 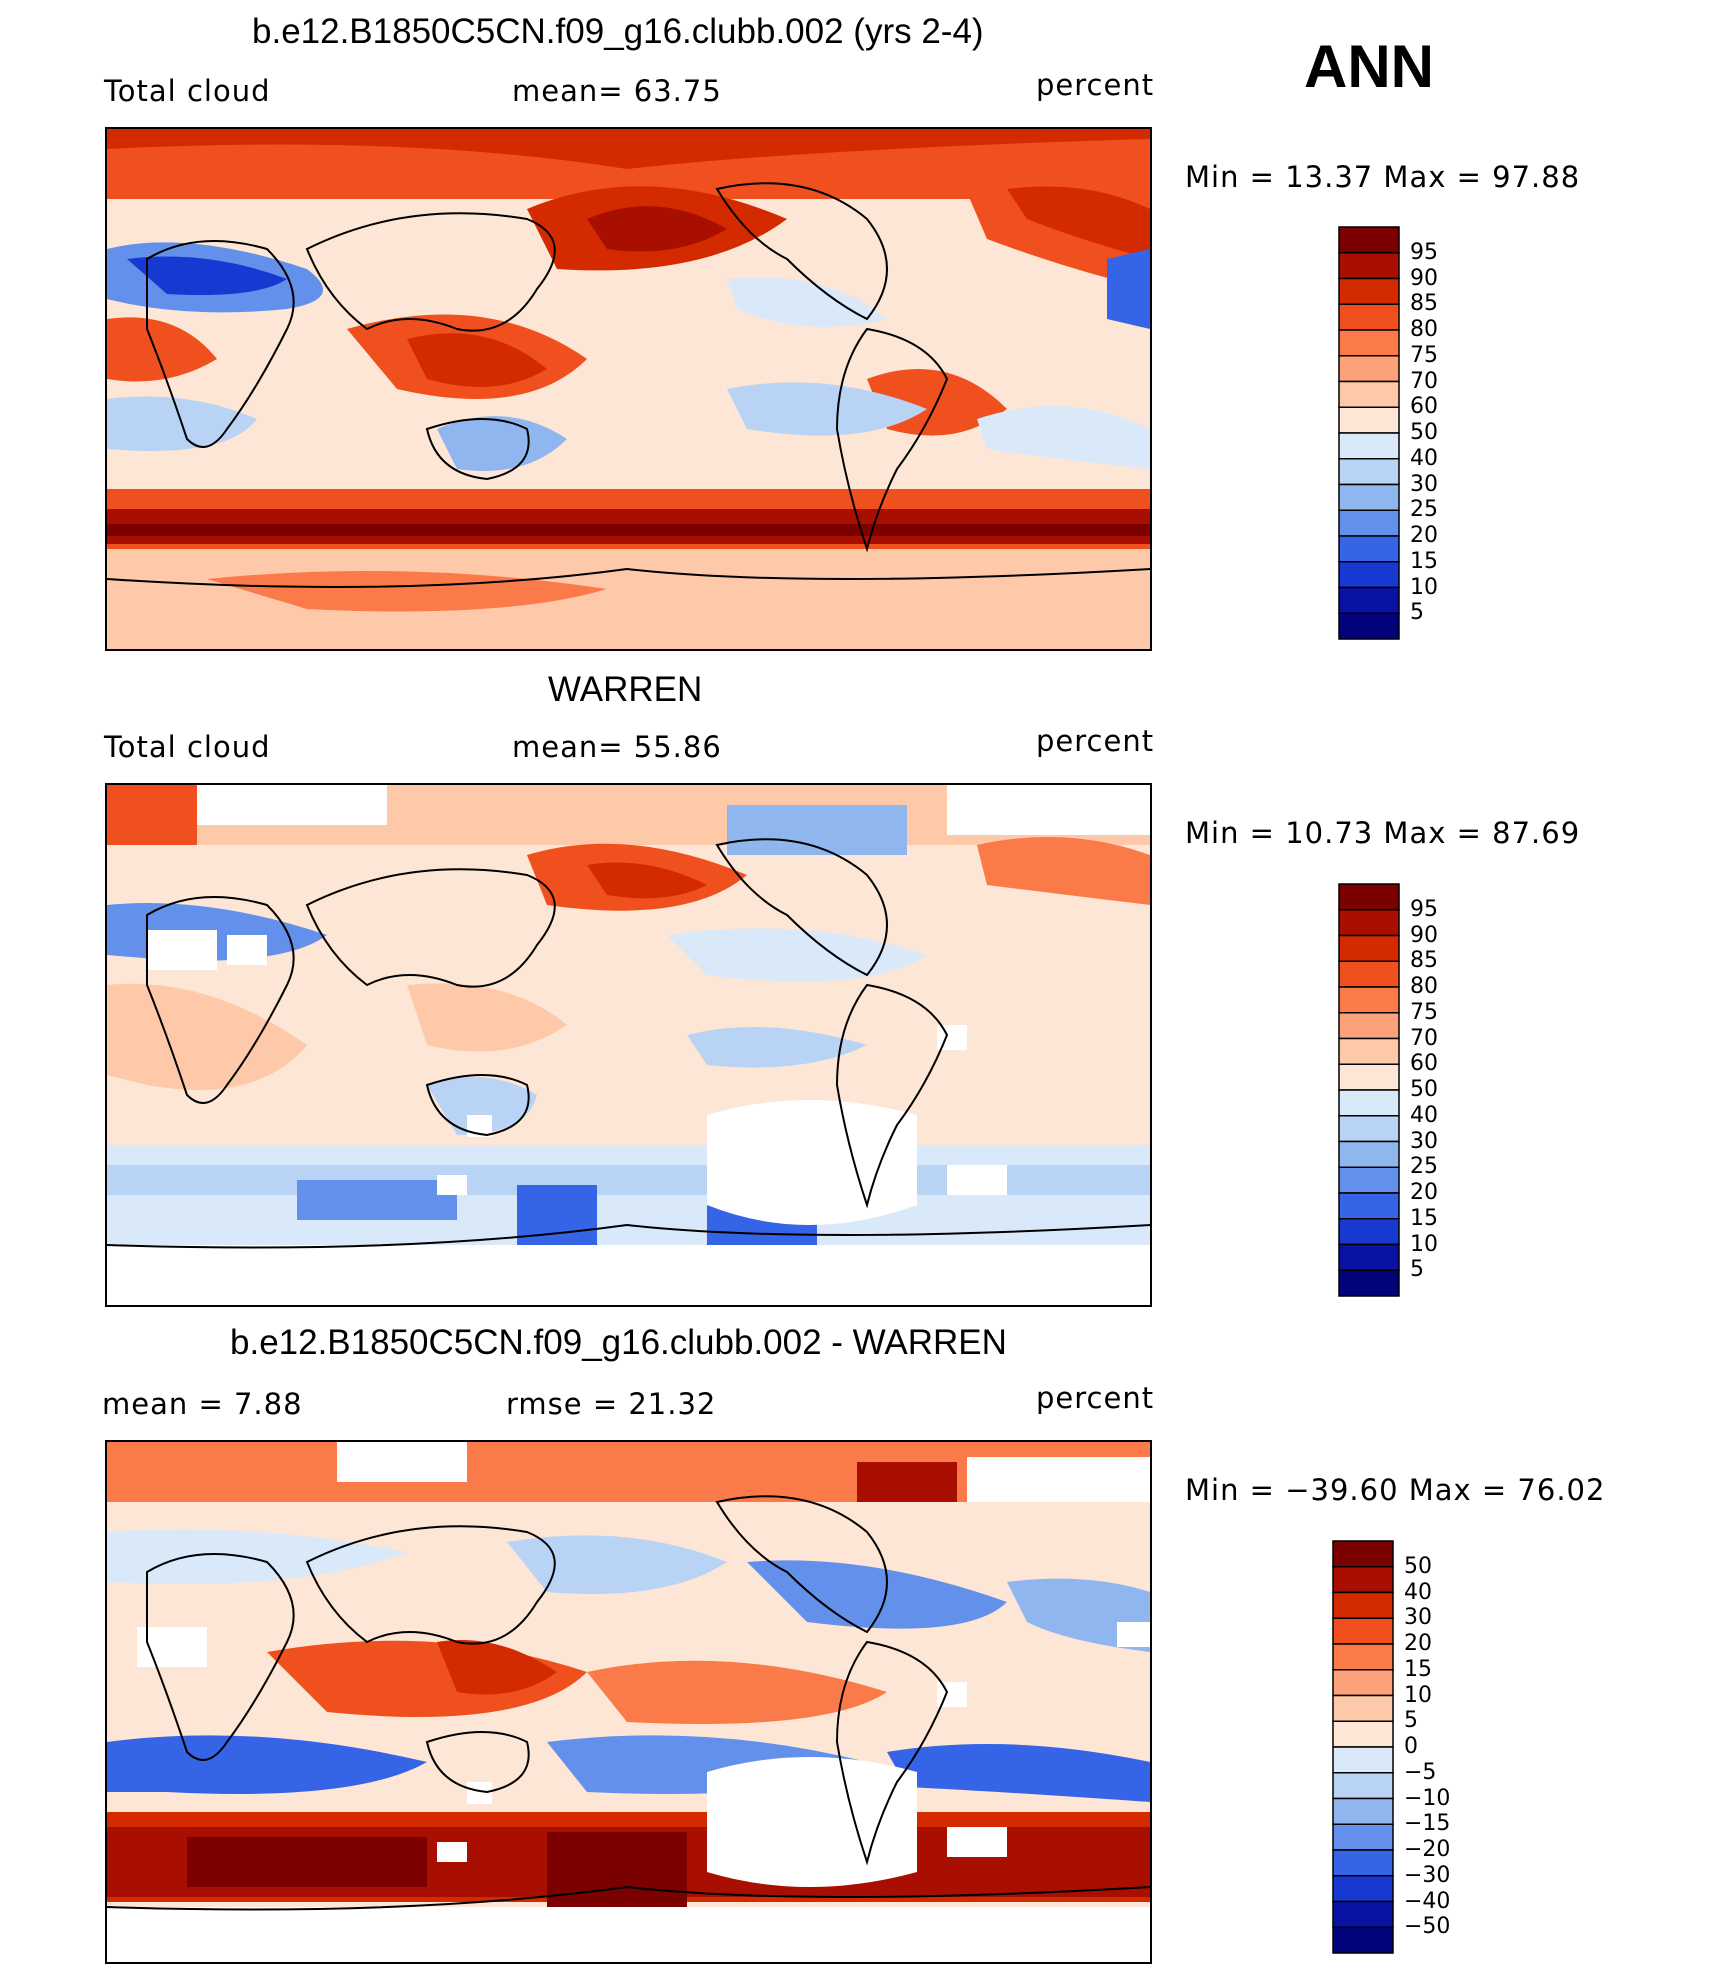 I want to click on colorbar-tick-label: −30, so click(x=1427, y=1875).